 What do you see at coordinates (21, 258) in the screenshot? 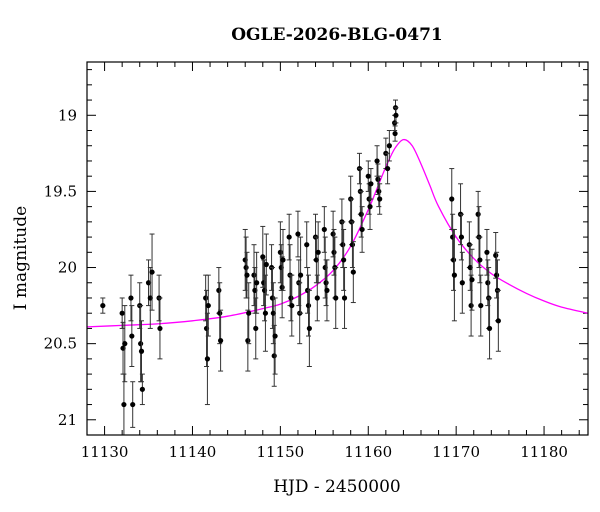
I see `y-axis-label: I magnitude` at bounding box center [21, 258].